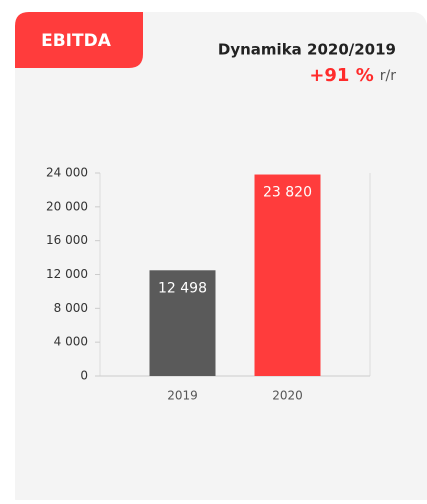 The height and width of the screenshot is (504, 427). What do you see at coordinates (76, 41) in the screenshot?
I see `badge: EBITDA` at bounding box center [76, 41].